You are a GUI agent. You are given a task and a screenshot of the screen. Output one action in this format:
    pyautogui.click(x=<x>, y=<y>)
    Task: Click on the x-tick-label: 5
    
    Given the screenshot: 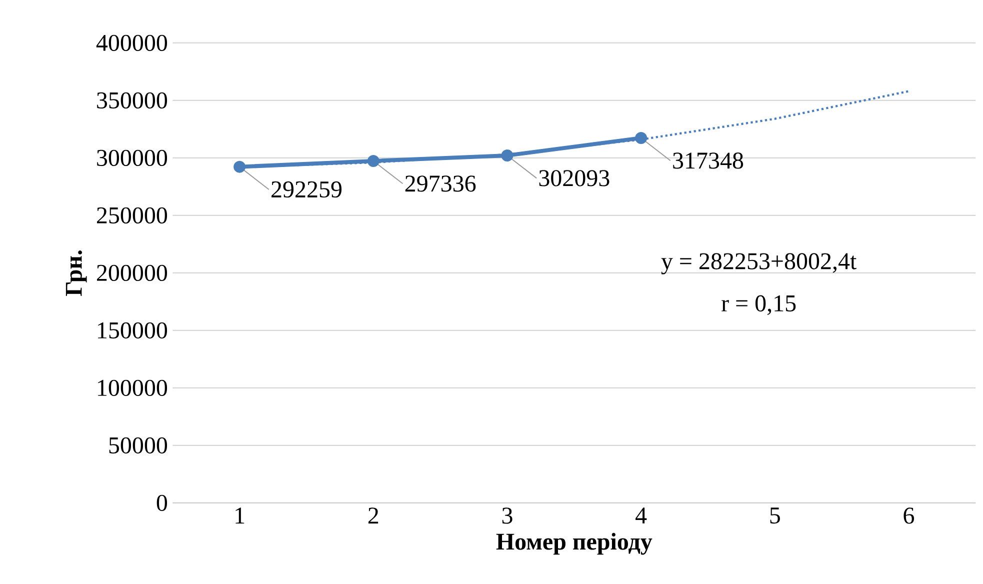 What is the action you would take?
    pyautogui.click(x=775, y=516)
    